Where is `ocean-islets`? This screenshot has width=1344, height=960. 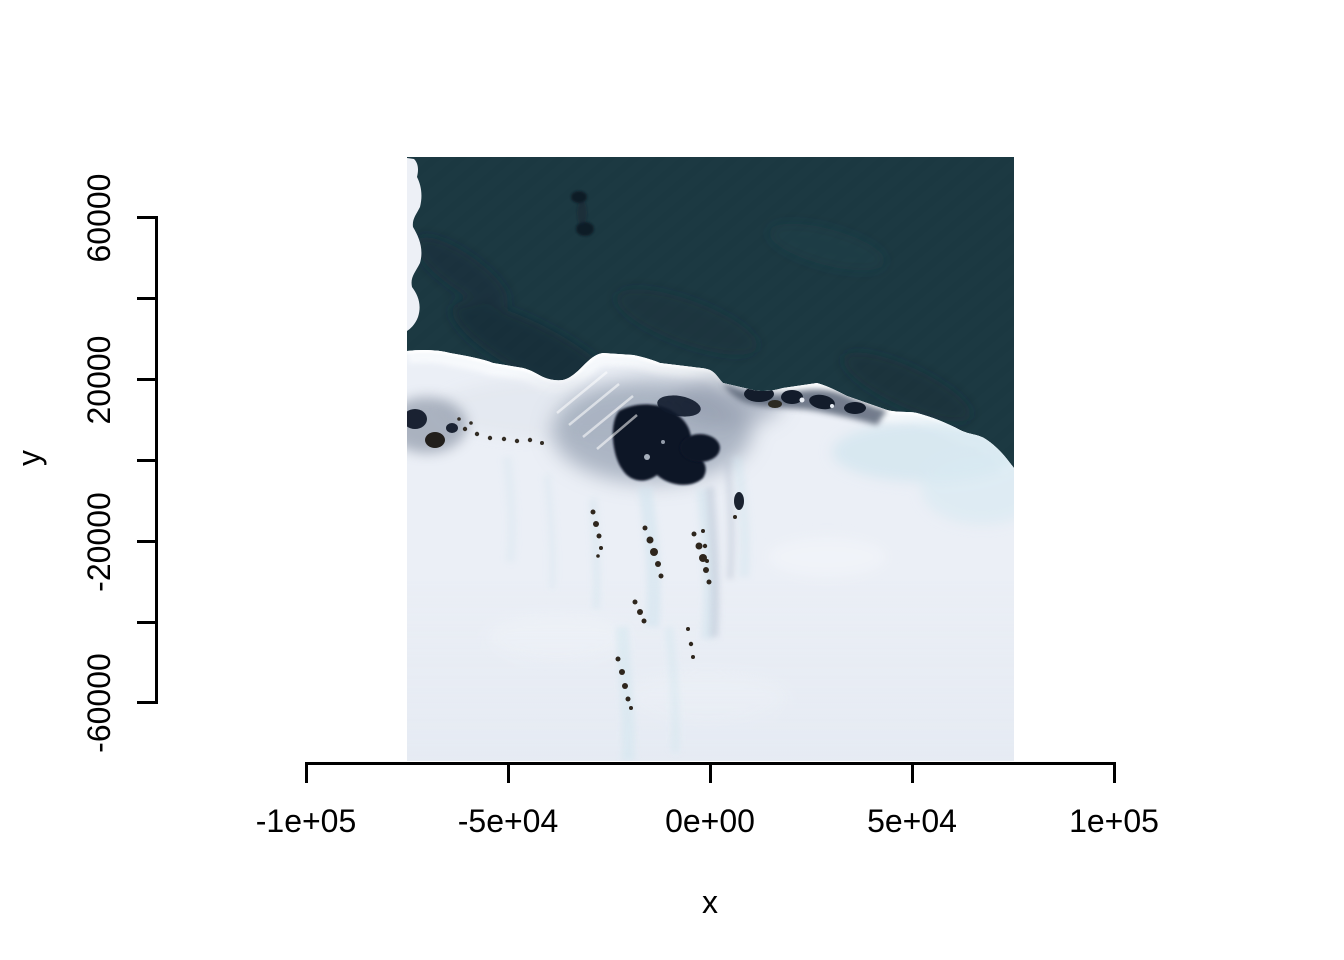 ocean-islets is located at coordinates (582, 213).